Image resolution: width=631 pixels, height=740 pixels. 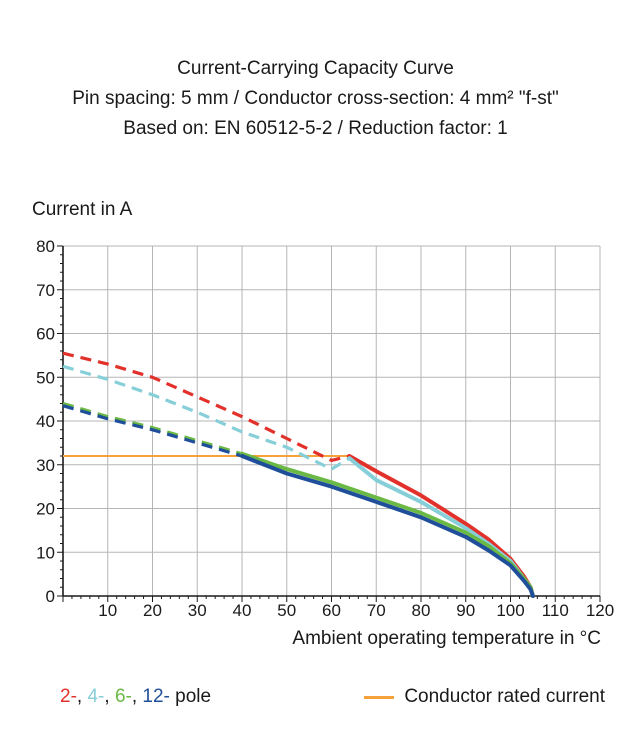 What do you see at coordinates (45, 377) in the screenshot?
I see `y-tick-label: 50` at bounding box center [45, 377].